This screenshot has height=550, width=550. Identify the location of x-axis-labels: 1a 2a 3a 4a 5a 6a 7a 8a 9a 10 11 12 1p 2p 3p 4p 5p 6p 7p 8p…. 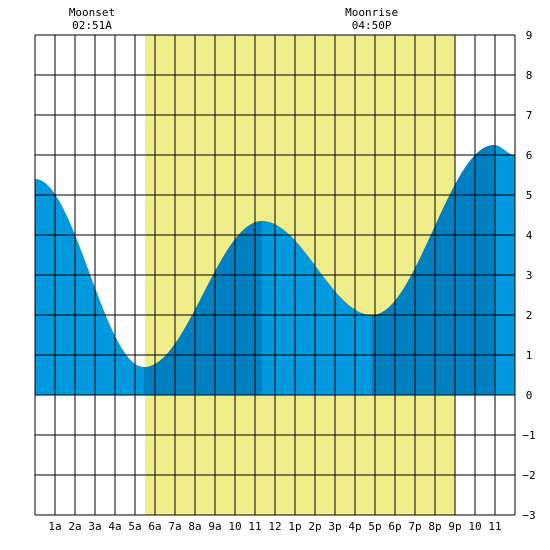
(274, 526).